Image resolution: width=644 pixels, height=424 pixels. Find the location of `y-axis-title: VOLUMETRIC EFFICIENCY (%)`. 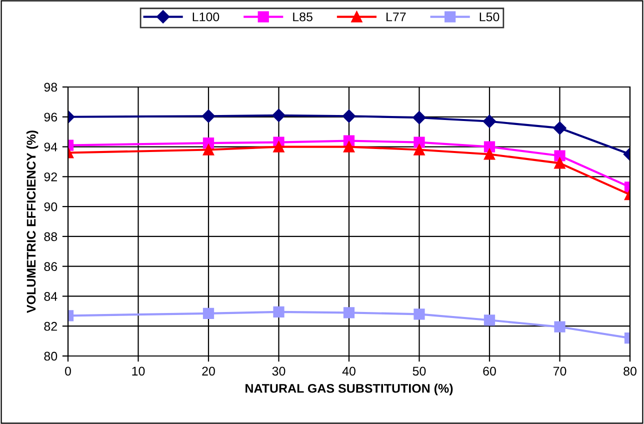

y-axis-title: VOLUMETRIC EFFICIENCY (%) is located at coordinates (32, 221).